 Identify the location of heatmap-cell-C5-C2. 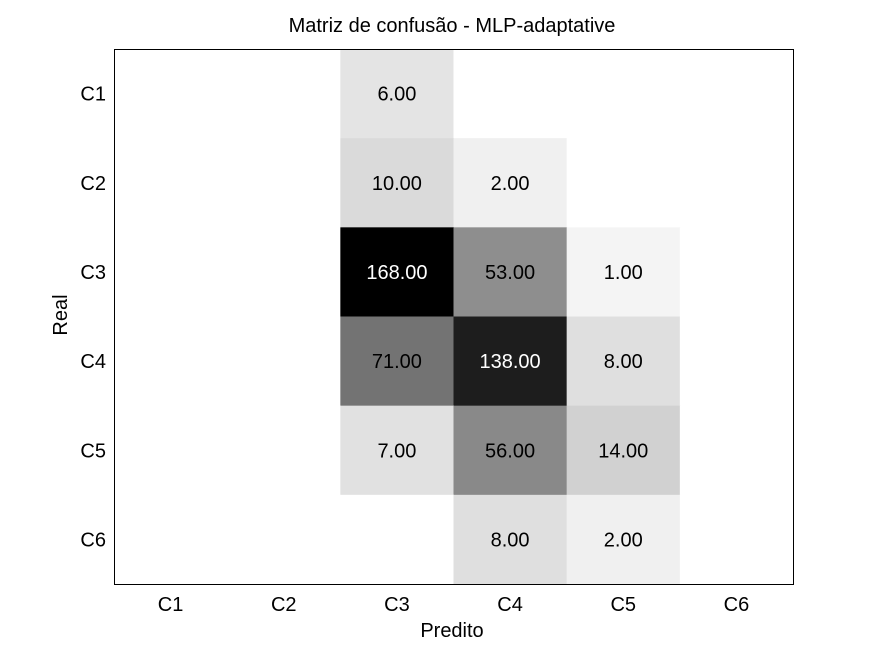
(284, 450).